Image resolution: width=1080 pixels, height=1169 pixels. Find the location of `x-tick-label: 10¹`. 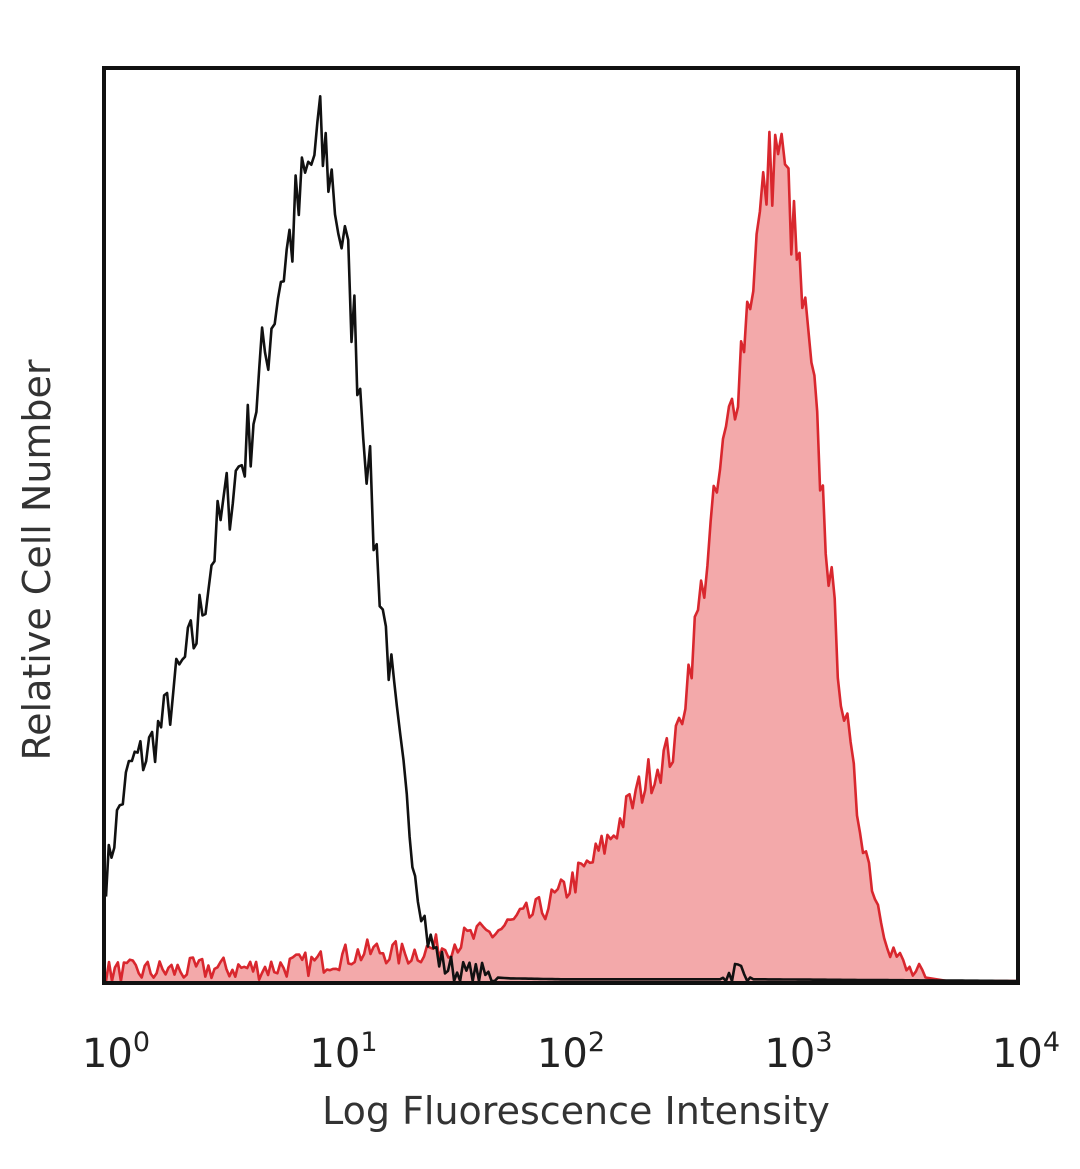

x-tick-label: 10¹ is located at coordinates (343, 1052).